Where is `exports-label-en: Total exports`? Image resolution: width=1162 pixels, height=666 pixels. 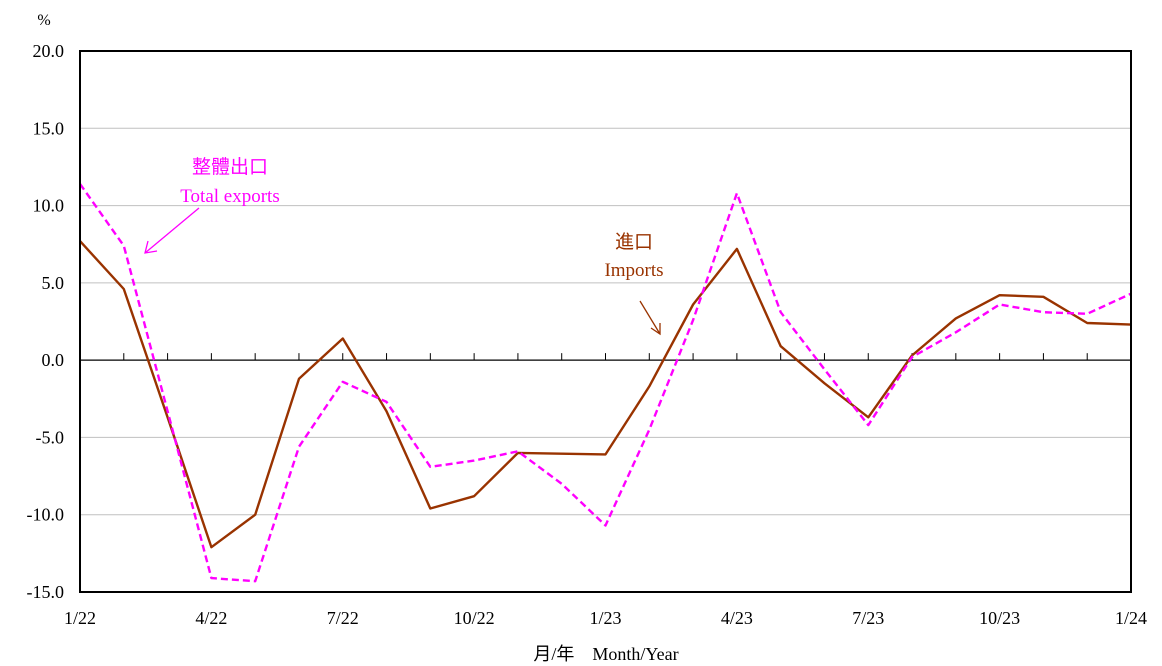 exports-label-en: Total exports is located at coordinates (229, 196).